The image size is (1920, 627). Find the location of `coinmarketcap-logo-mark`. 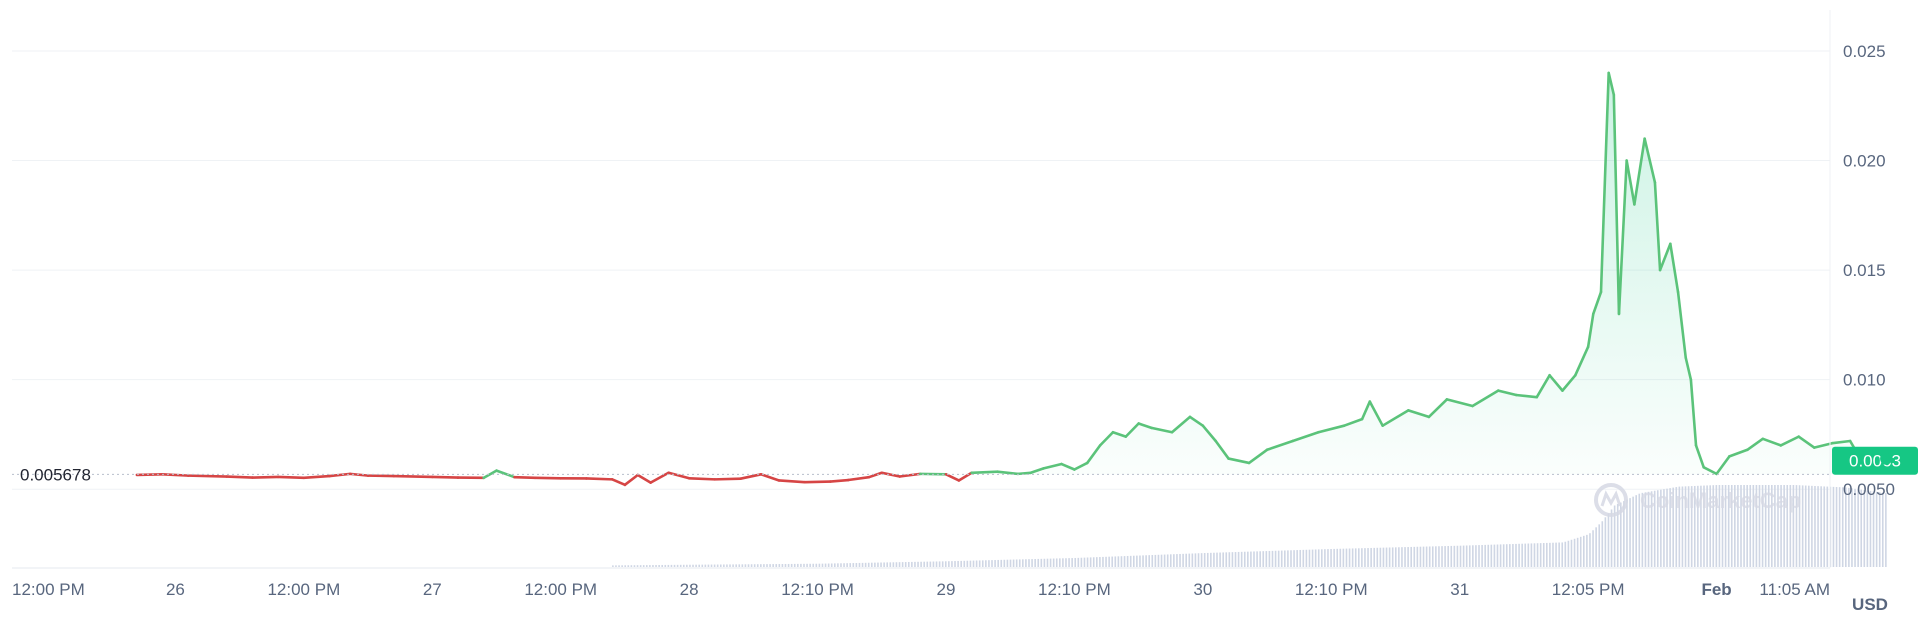

coinmarketcap-logo-mark is located at coordinates (1611, 498).